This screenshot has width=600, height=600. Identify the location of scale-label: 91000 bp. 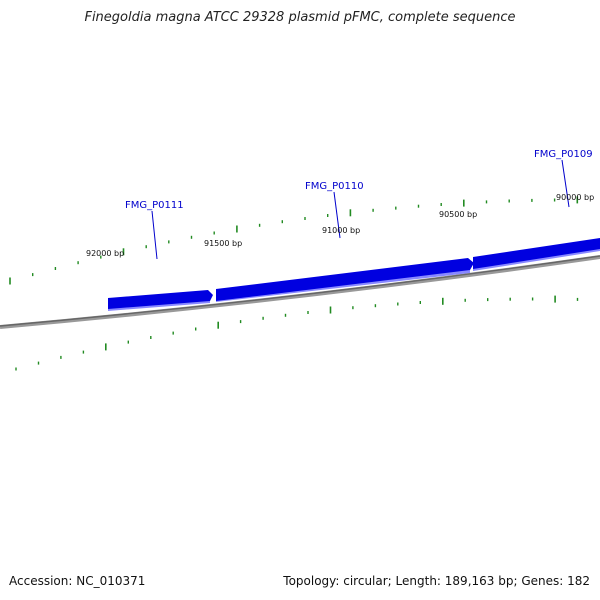
(341, 230).